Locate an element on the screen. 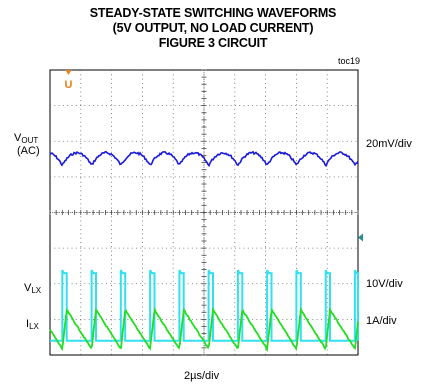  vlx-channel-label: VLX is located at coordinates (33, 288).